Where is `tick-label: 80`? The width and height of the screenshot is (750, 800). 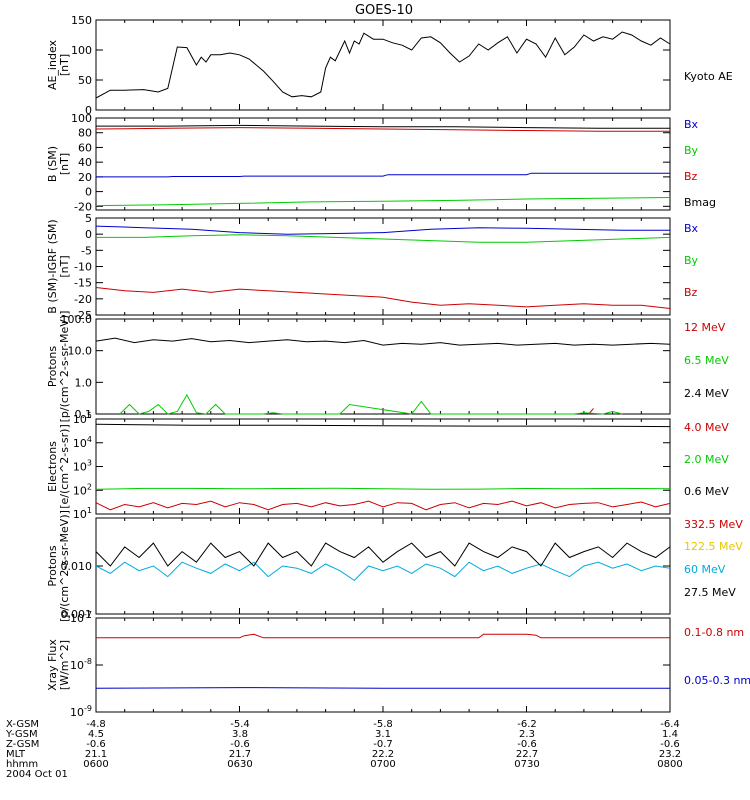 tick-label: 80 is located at coordinates (85, 133).